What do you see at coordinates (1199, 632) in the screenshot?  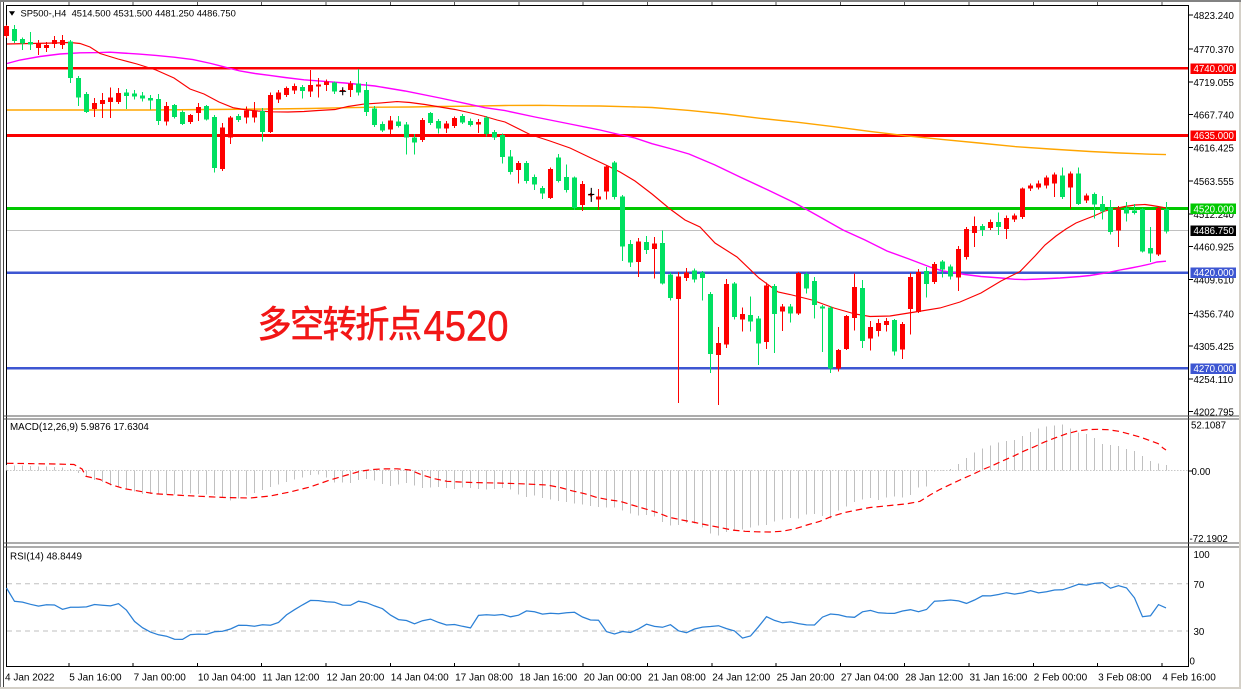 I see `svg-text: 30` at bounding box center [1199, 632].